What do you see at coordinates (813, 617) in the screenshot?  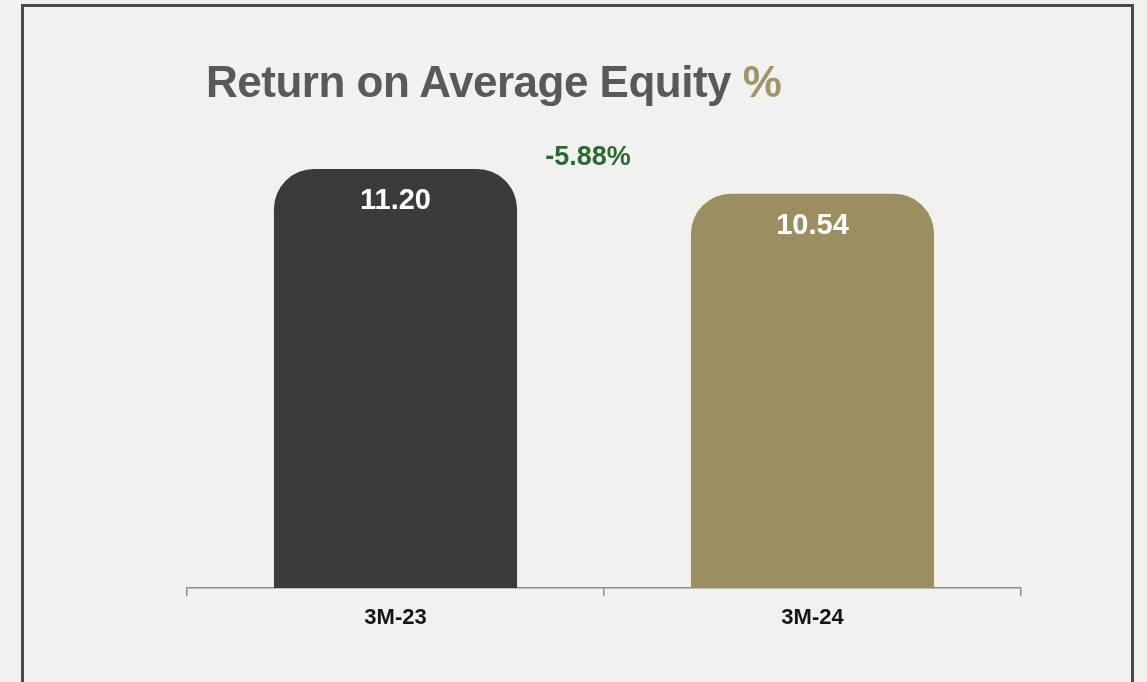 I see `x-tick-label: 3M-24` at bounding box center [813, 617].